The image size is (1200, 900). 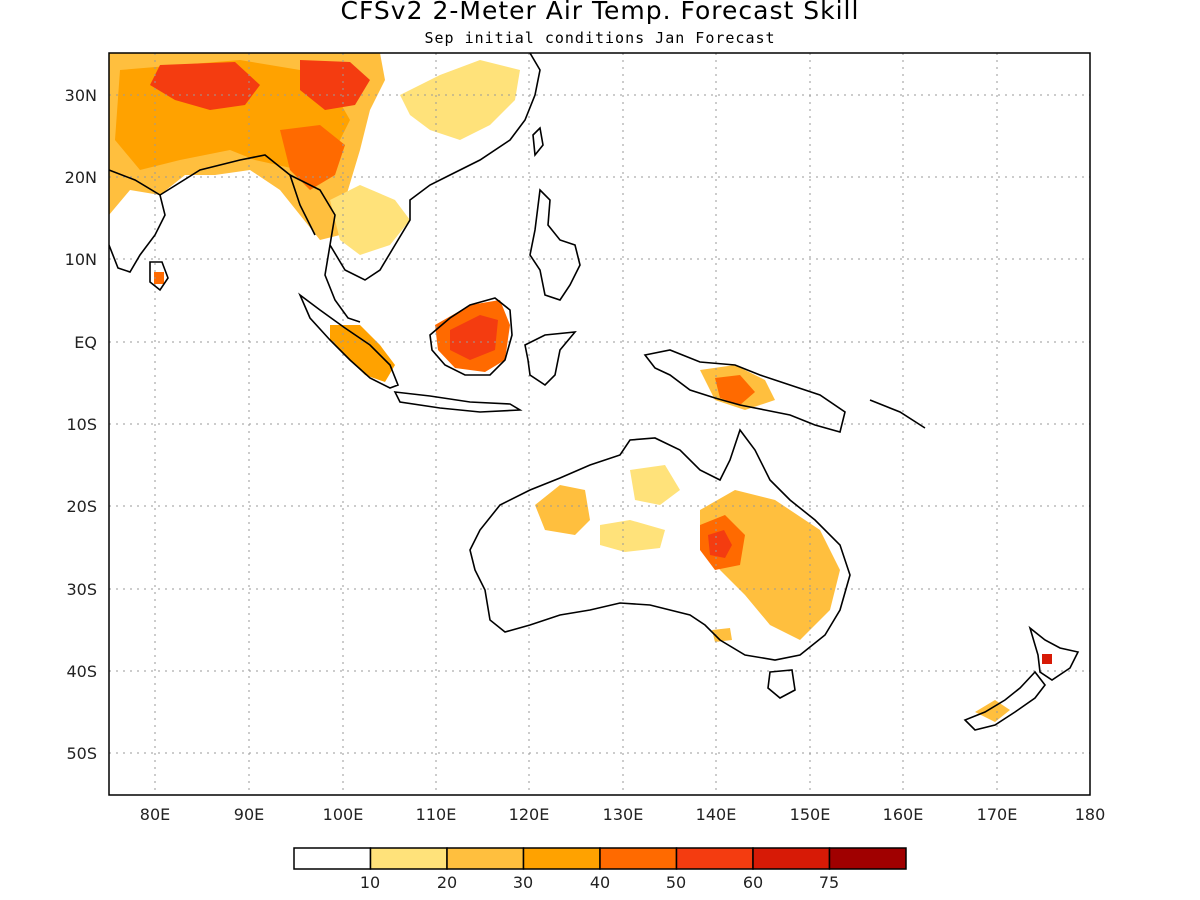 I want to click on colorbar, so click(x=600, y=858).